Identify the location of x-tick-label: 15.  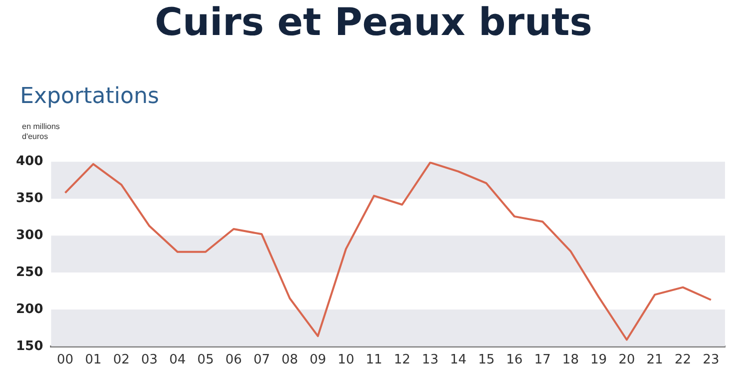
(486, 360).